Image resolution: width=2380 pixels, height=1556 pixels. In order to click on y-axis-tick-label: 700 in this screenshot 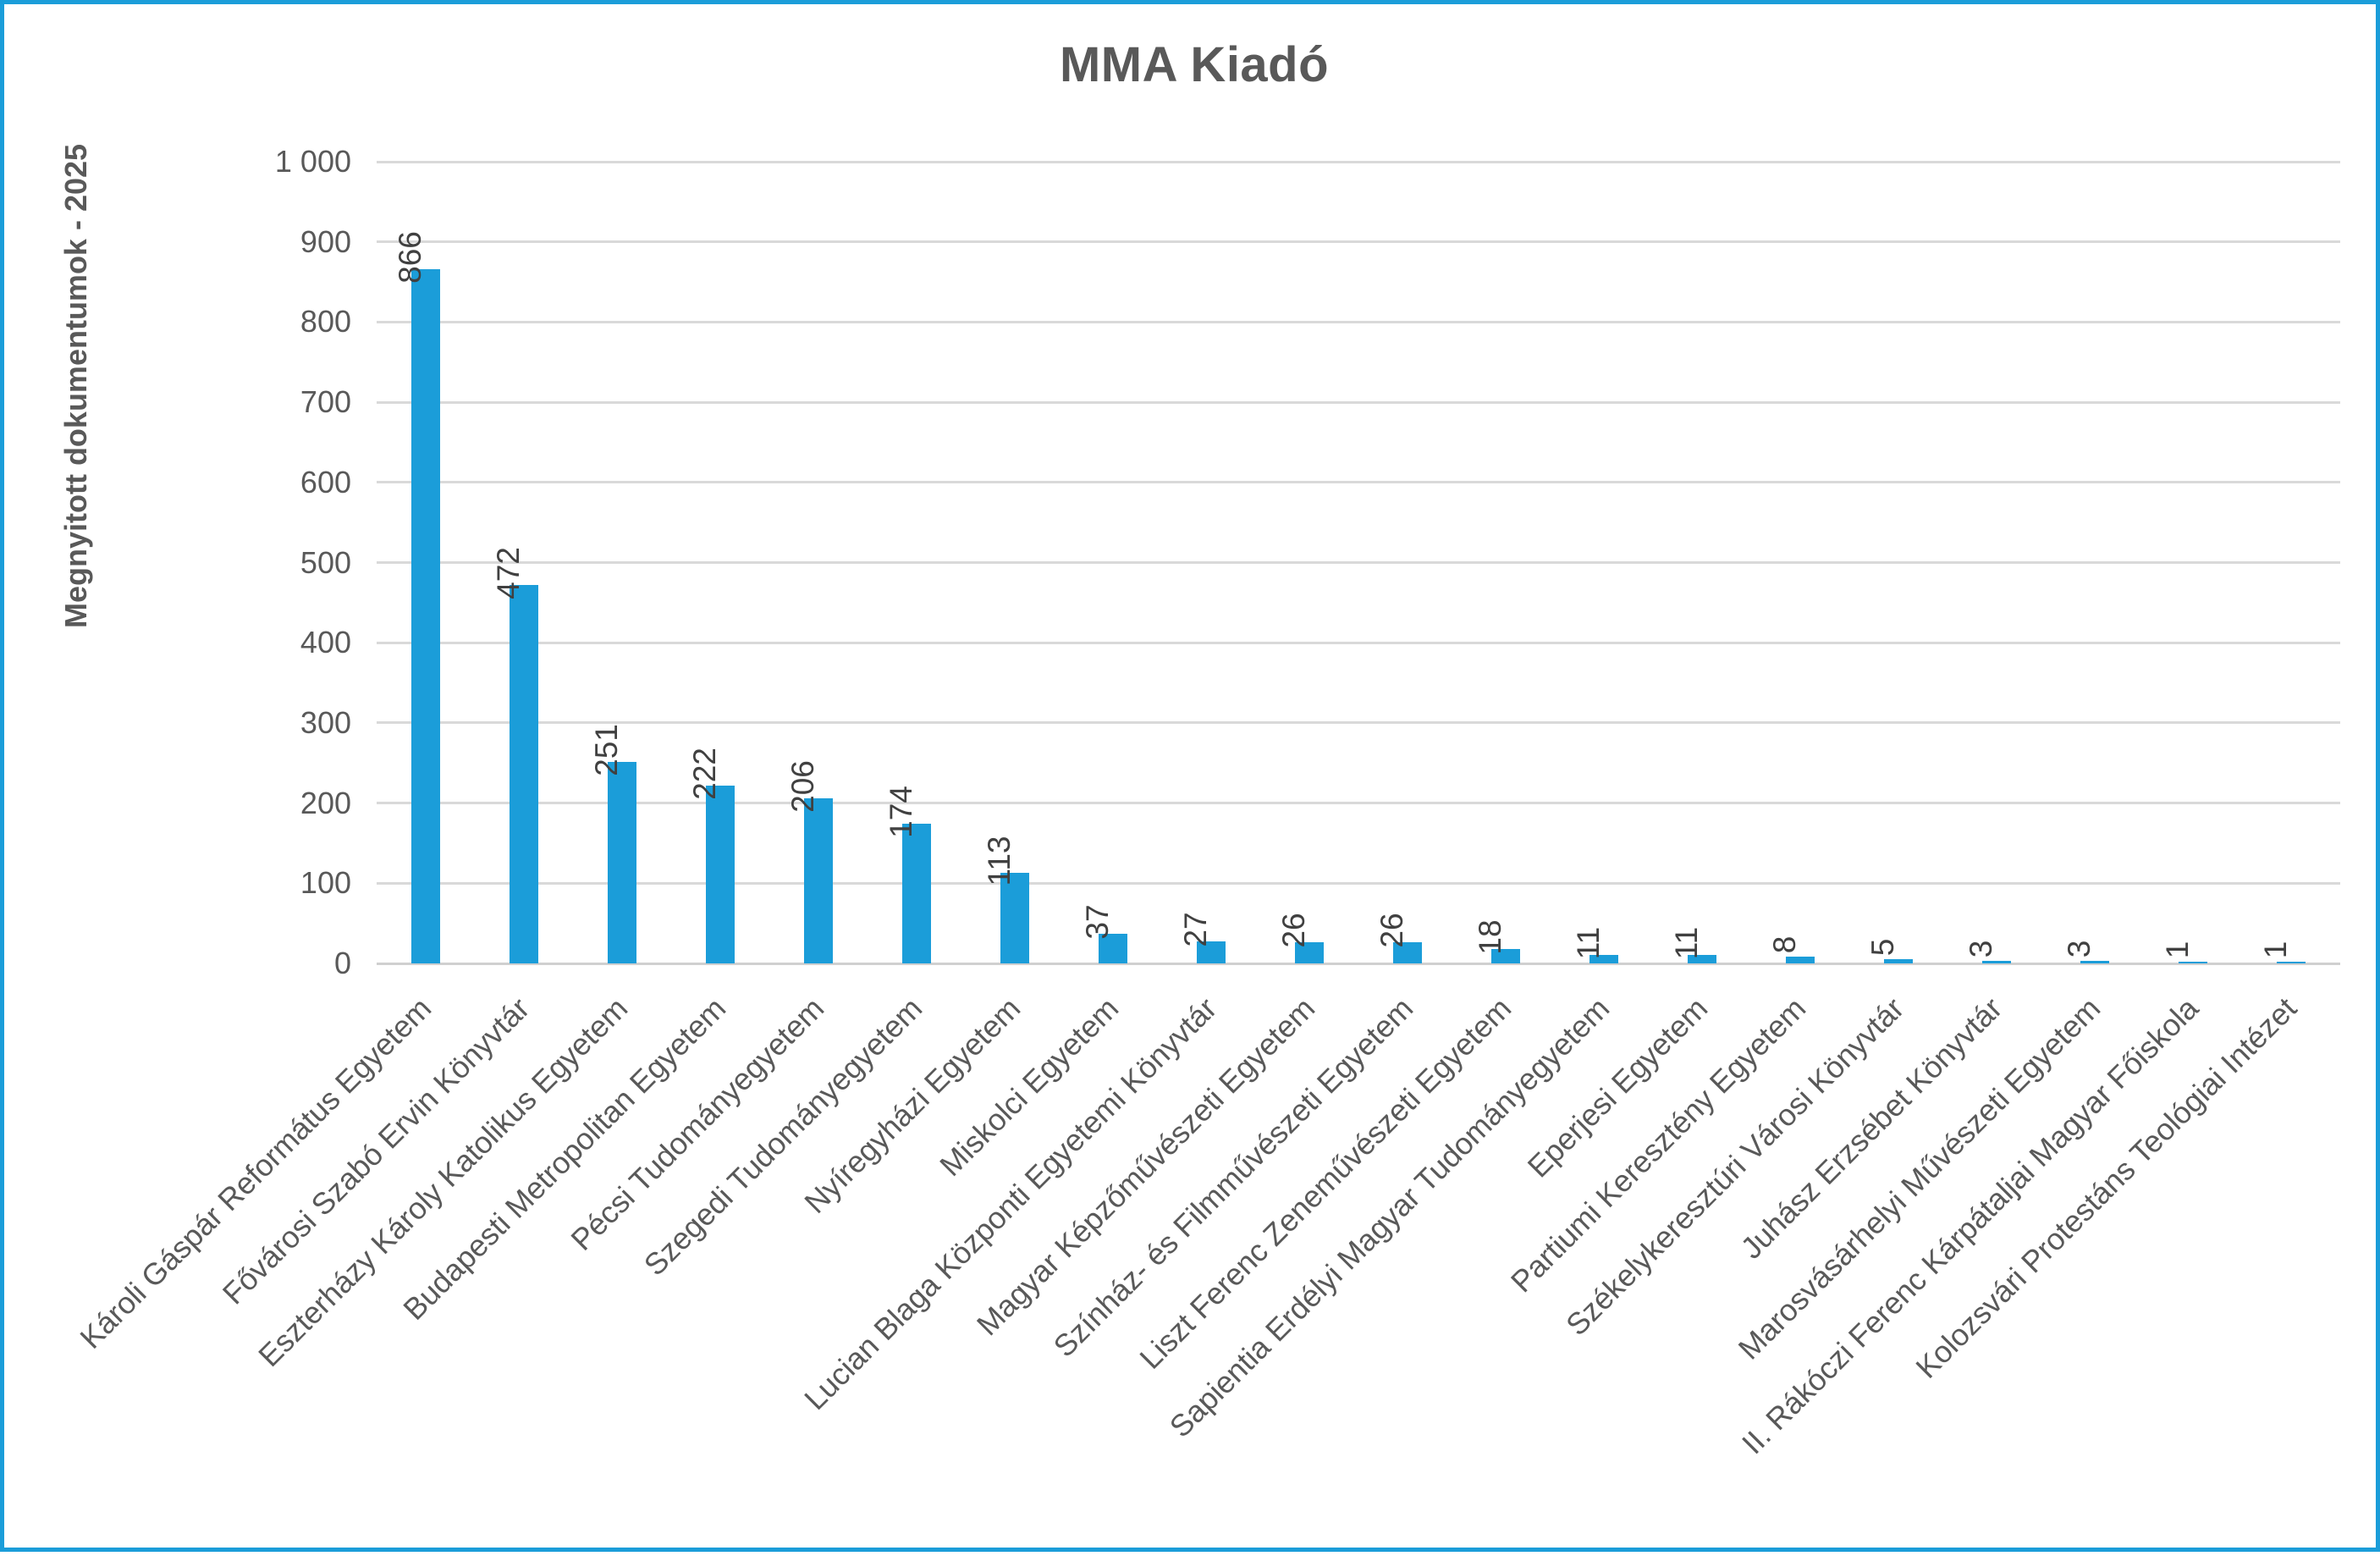, I will do `click(325, 402)`.